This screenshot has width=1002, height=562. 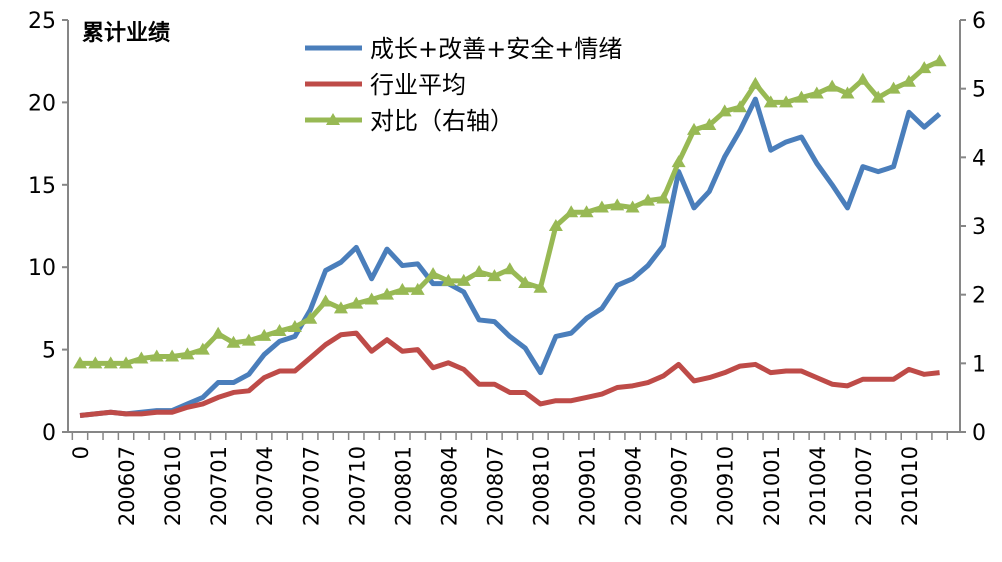 What do you see at coordinates (772, 486) in the screenshot?
I see `x-tick-label: 201001` at bounding box center [772, 486].